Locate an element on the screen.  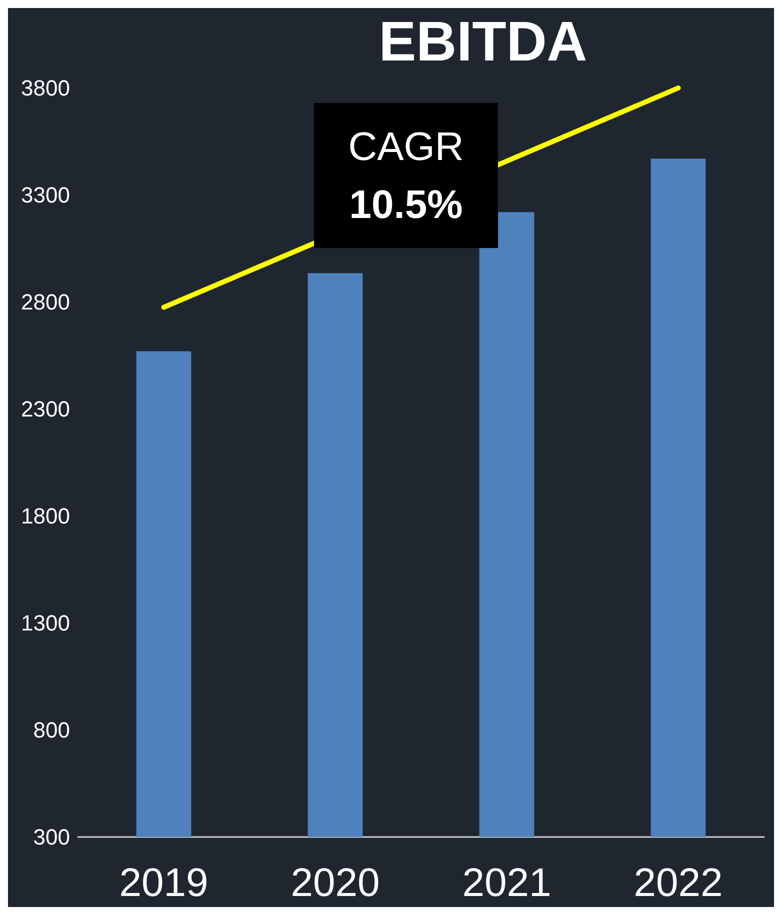
y-tick-label: 2300 is located at coordinates (45, 409).